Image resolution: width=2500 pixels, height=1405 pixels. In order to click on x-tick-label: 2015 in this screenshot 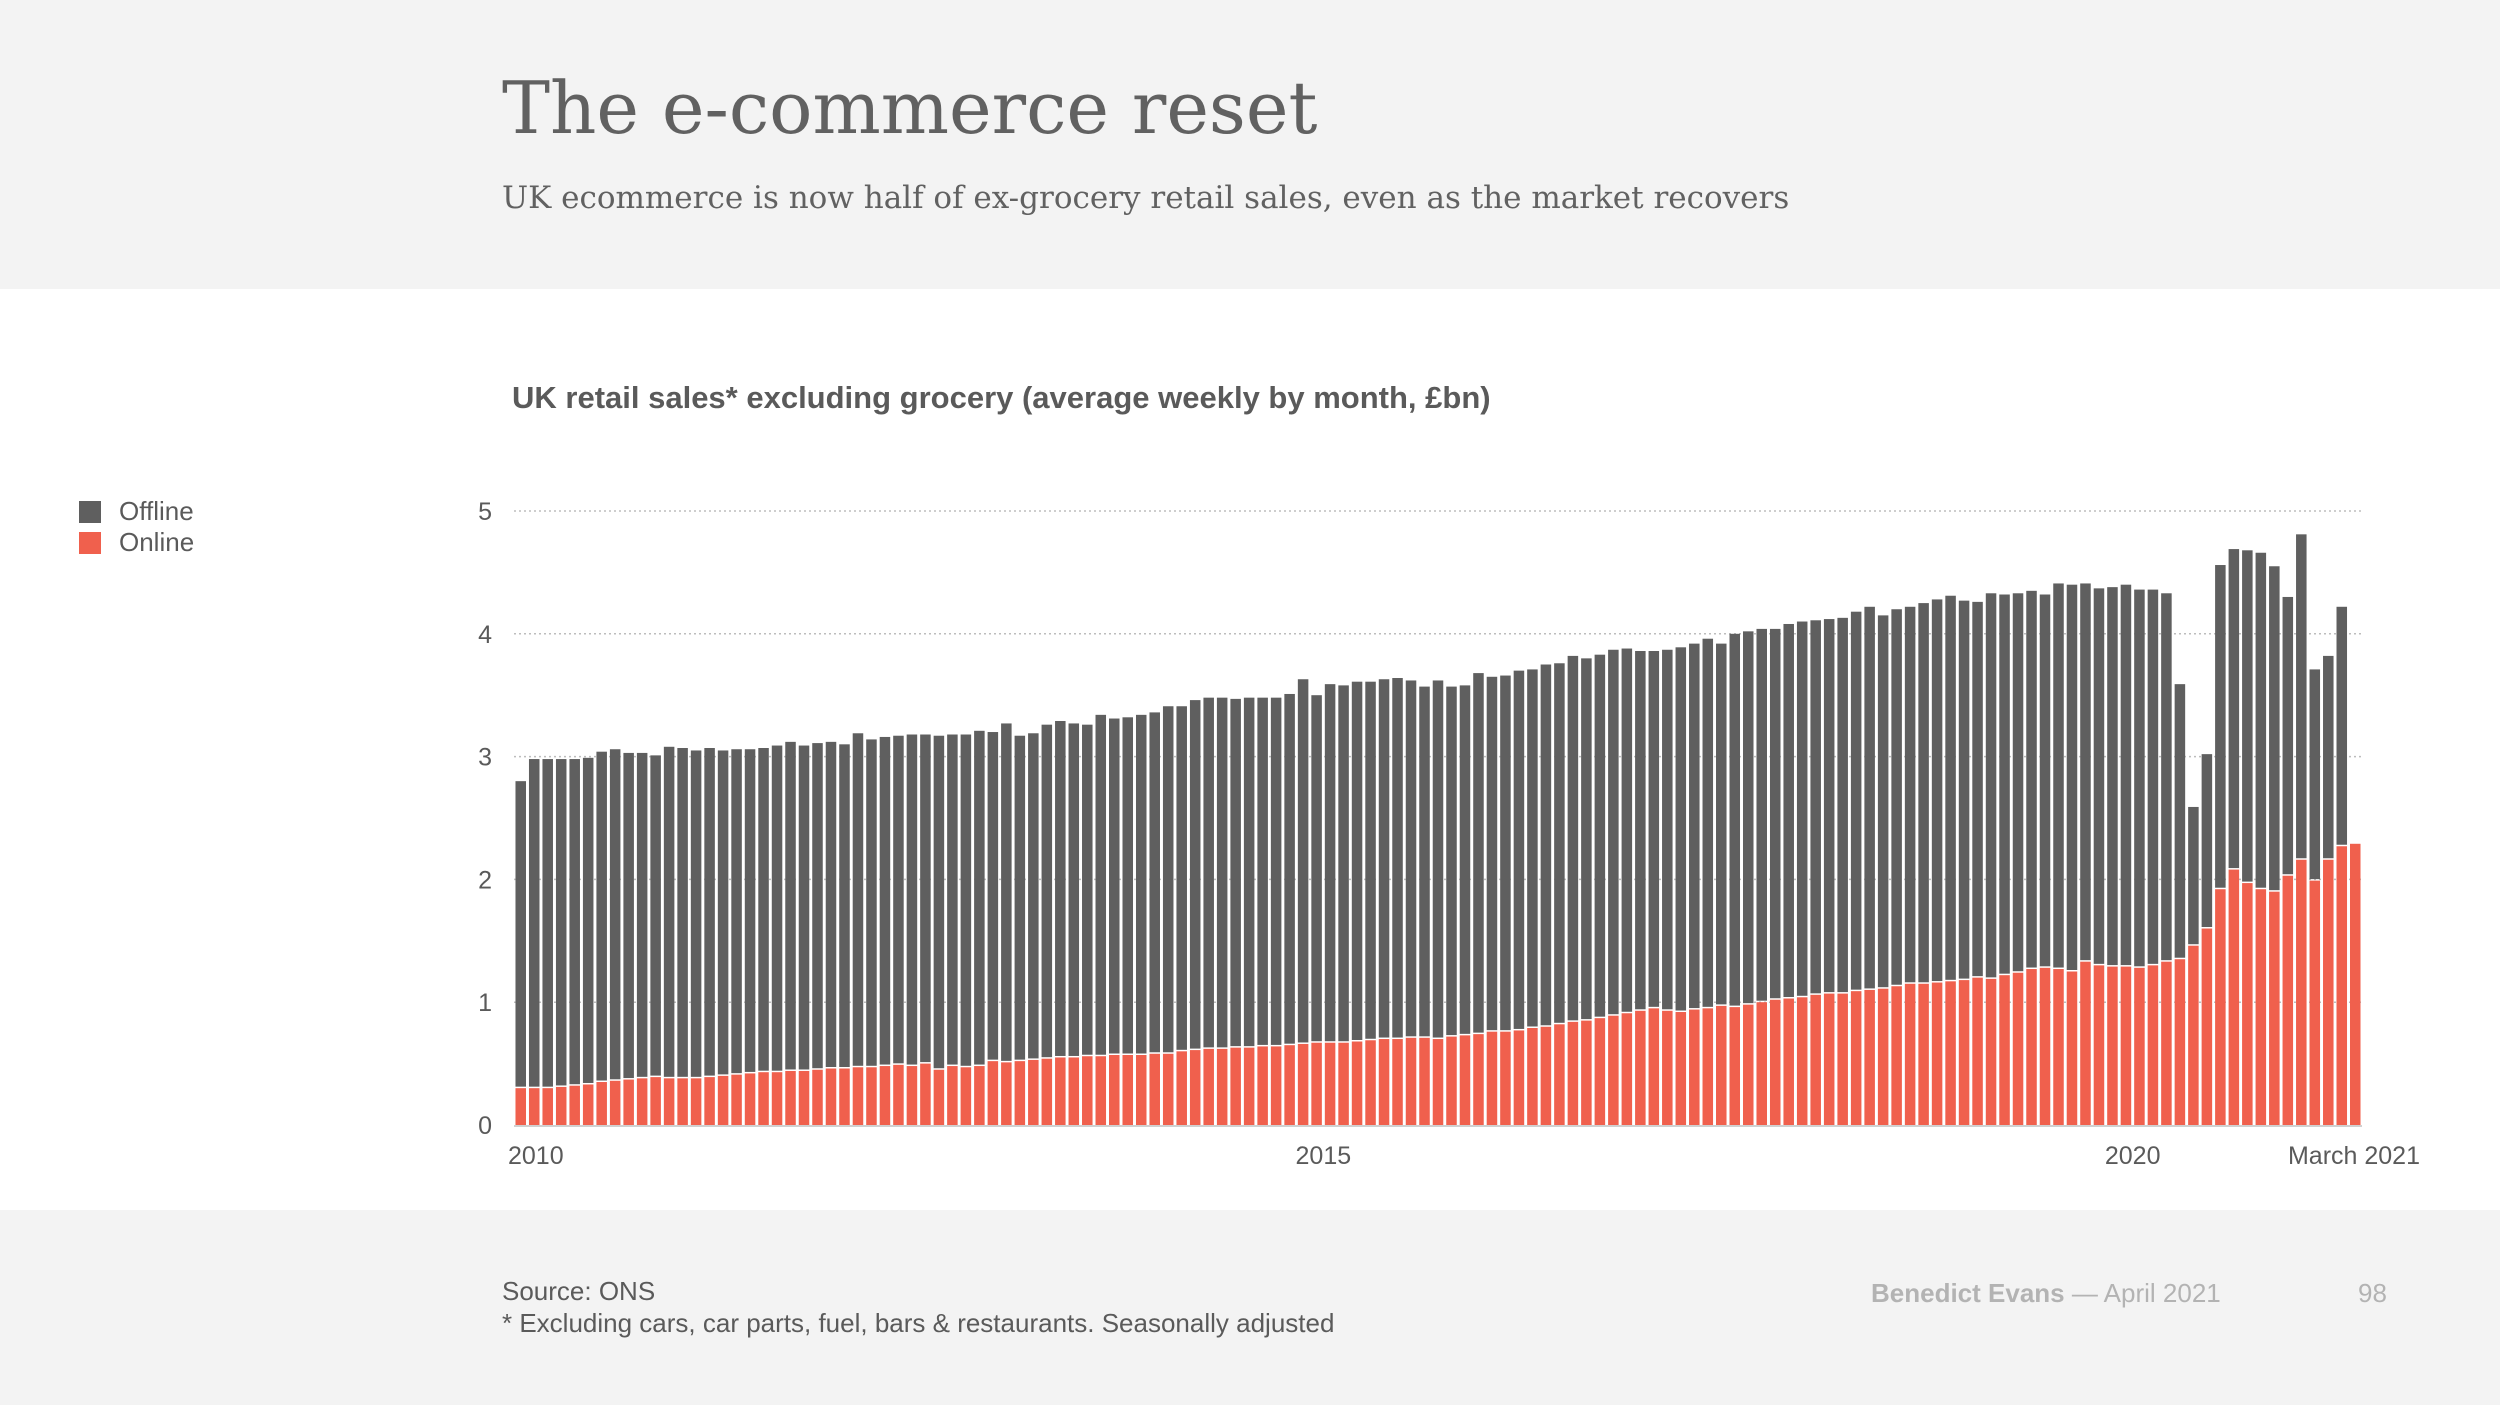, I will do `click(1324, 1156)`.